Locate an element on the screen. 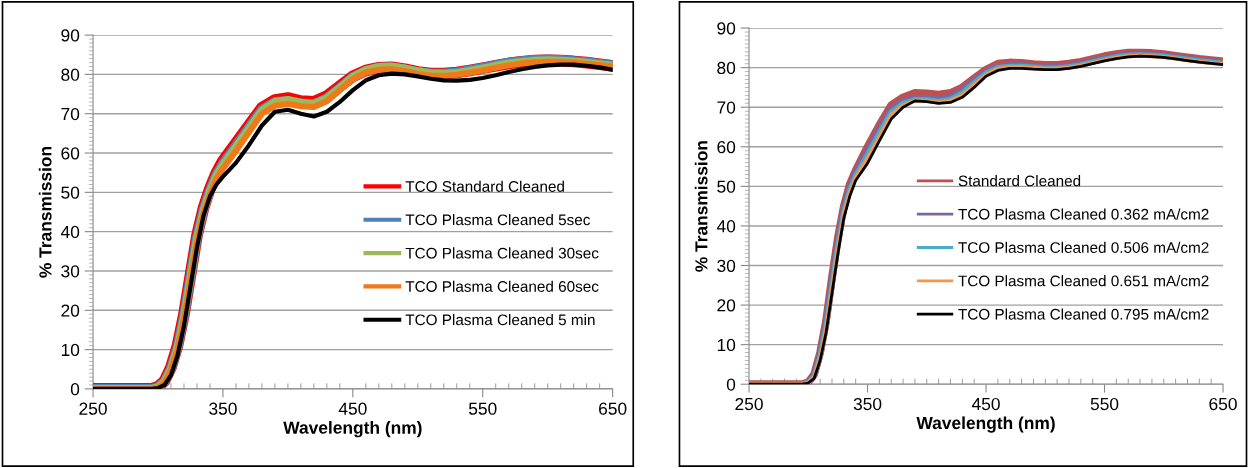  legend-label: TCO Plasma Cleaned 60sec is located at coordinates (502, 286).